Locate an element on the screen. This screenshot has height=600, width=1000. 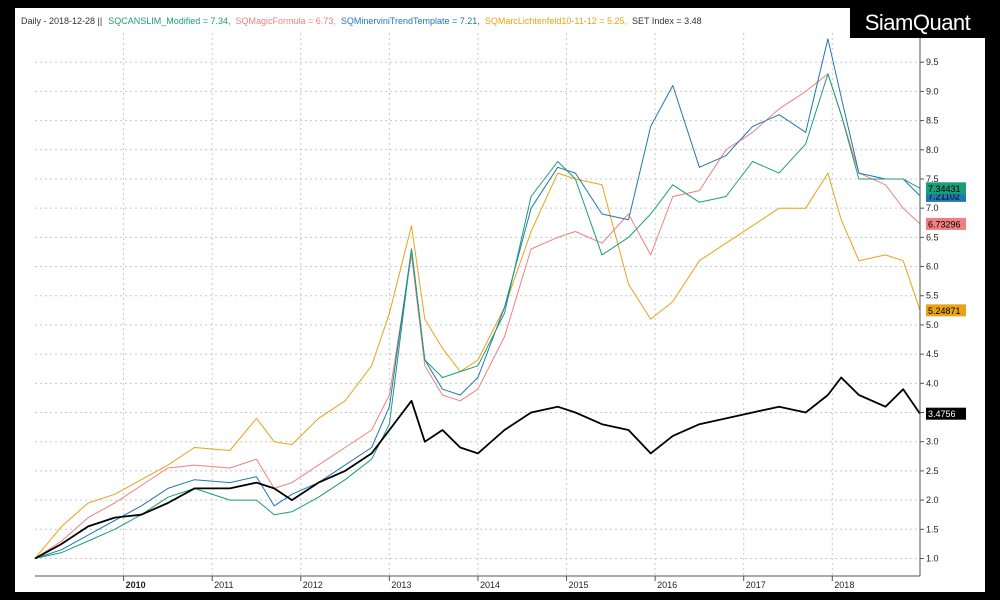
y-tick-label: 4.5 is located at coordinates (932, 354).